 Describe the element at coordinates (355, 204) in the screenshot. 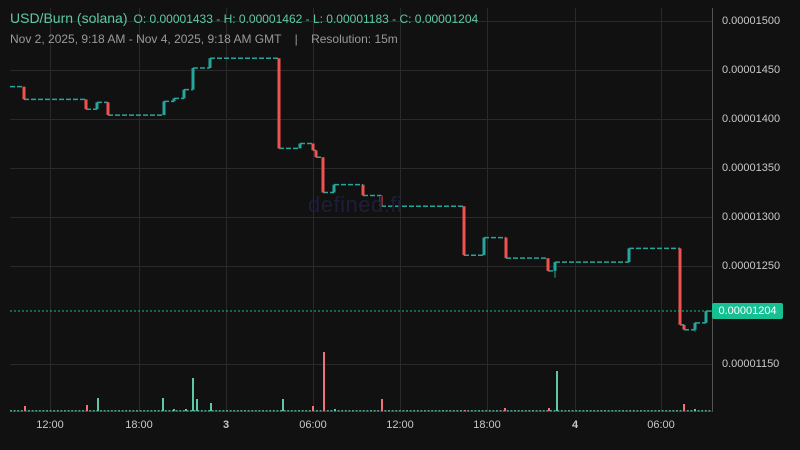

I see `watermark: defined.fi` at that location.